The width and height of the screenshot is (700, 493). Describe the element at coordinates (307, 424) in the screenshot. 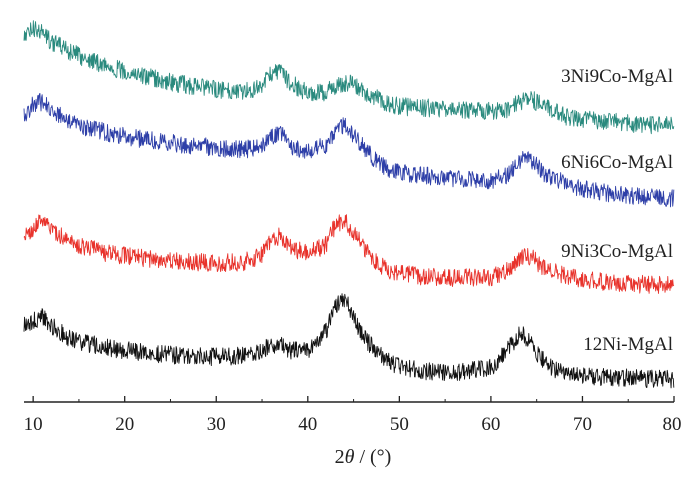

I see `x-tick-label: 40` at that location.